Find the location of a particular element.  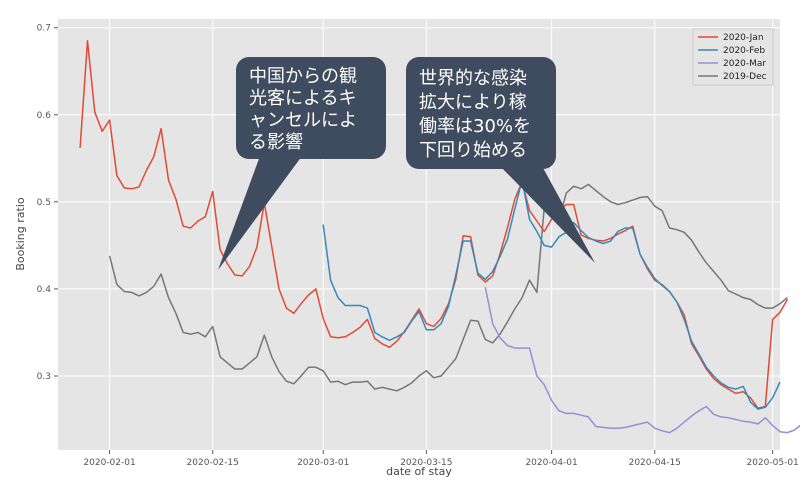

x-tick-label: 2020-03-15 is located at coordinates (426, 463).